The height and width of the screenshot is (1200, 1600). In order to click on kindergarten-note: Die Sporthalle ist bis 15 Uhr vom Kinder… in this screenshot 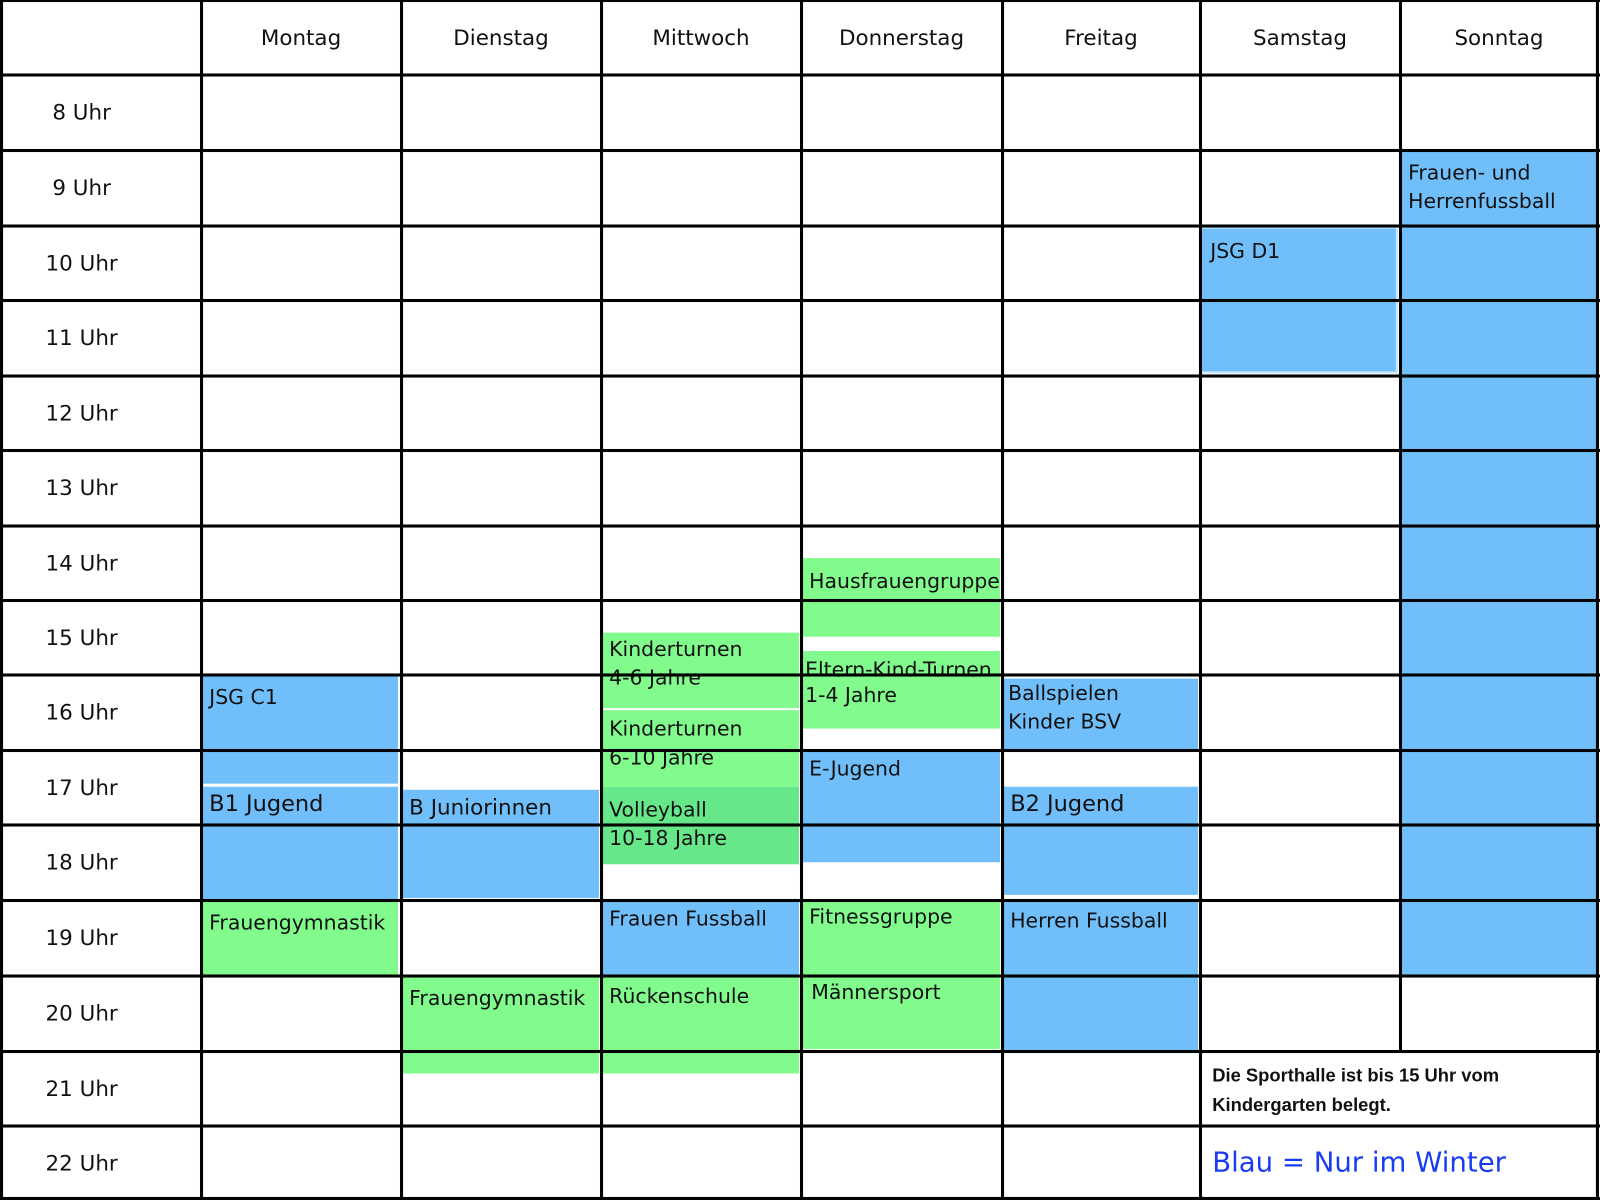, I will do `click(1356, 1090)`.